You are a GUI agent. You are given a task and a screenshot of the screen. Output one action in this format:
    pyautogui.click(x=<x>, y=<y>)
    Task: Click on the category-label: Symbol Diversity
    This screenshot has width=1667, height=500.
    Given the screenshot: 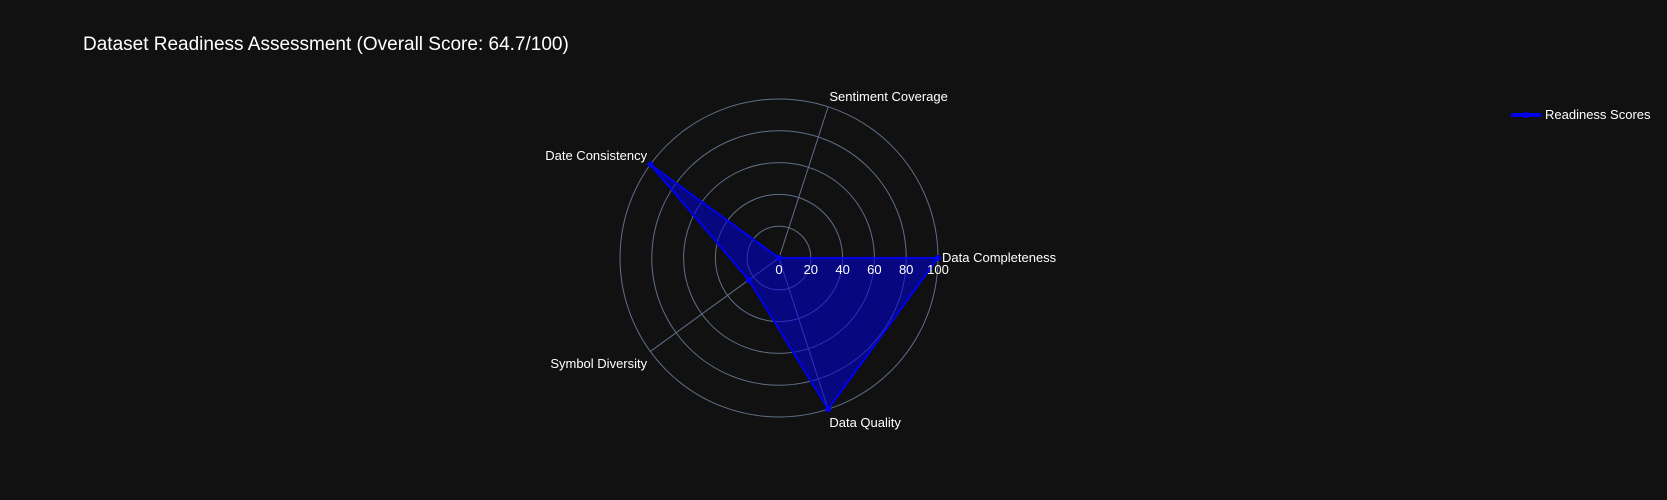 What is the action you would take?
    pyautogui.click(x=598, y=363)
    